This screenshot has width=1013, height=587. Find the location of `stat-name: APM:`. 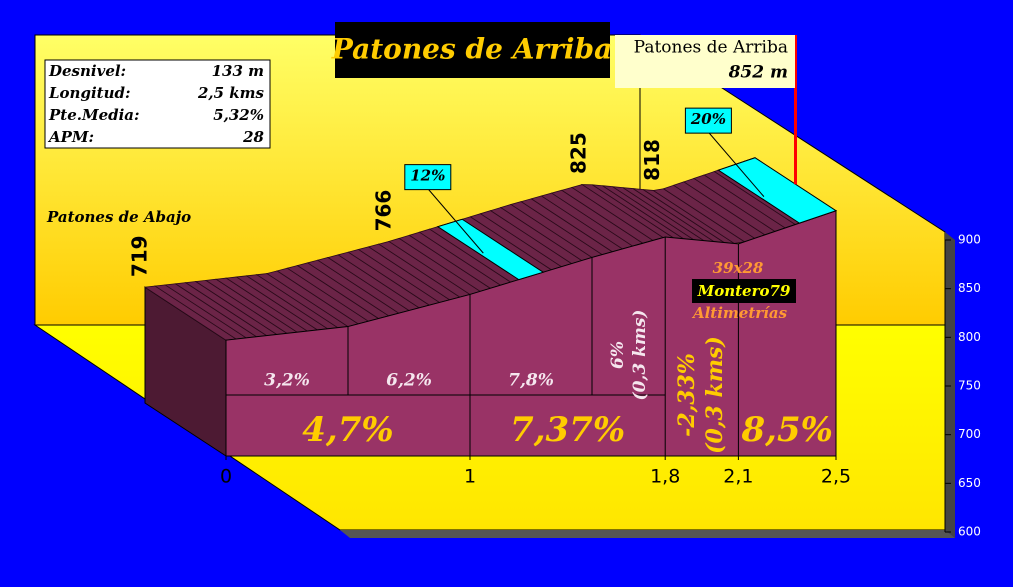

stat-name: APM: is located at coordinates (70, 137).